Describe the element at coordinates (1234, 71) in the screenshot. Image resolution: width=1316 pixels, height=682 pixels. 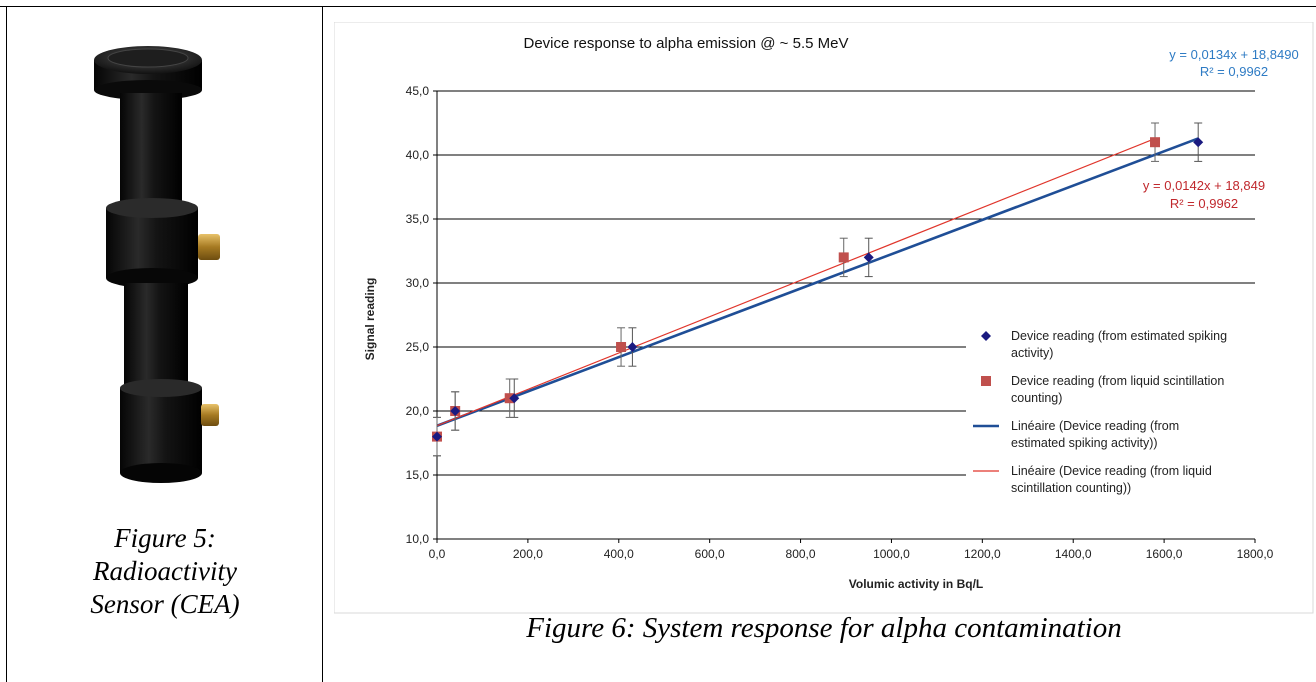
I see `r2-blue: R² = 0,9962` at that location.